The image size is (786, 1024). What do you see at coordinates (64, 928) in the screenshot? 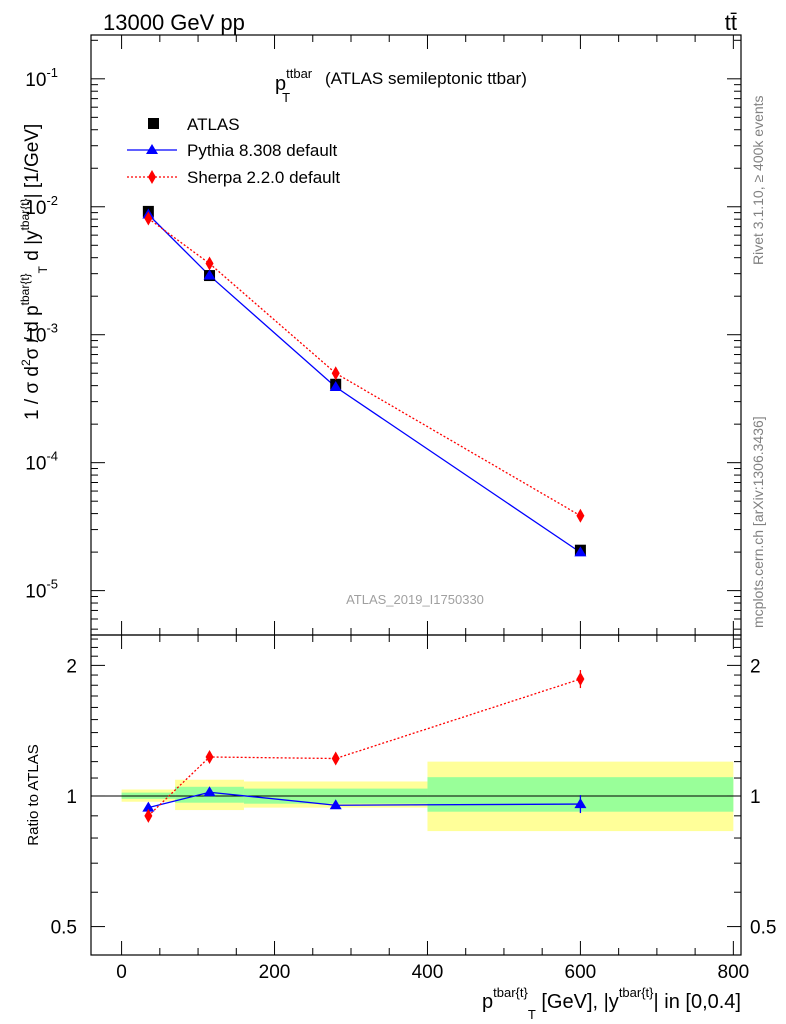
I see `ratio-y-tick-label: 0.5` at bounding box center [64, 928].